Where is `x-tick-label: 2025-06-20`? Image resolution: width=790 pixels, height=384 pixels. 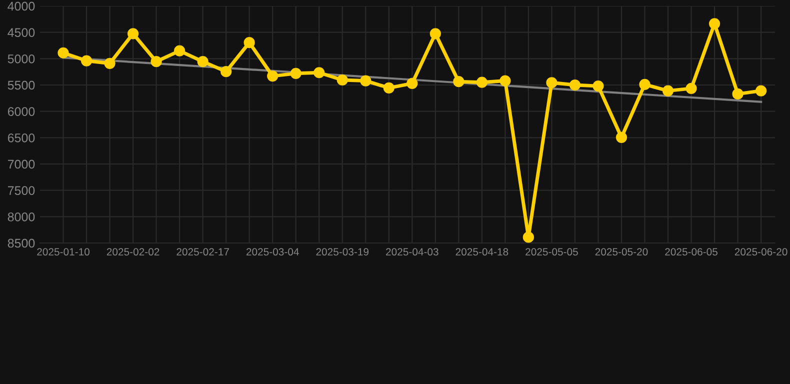
x-tick-label: 2025-06-20 is located at coordinates (761, 252).